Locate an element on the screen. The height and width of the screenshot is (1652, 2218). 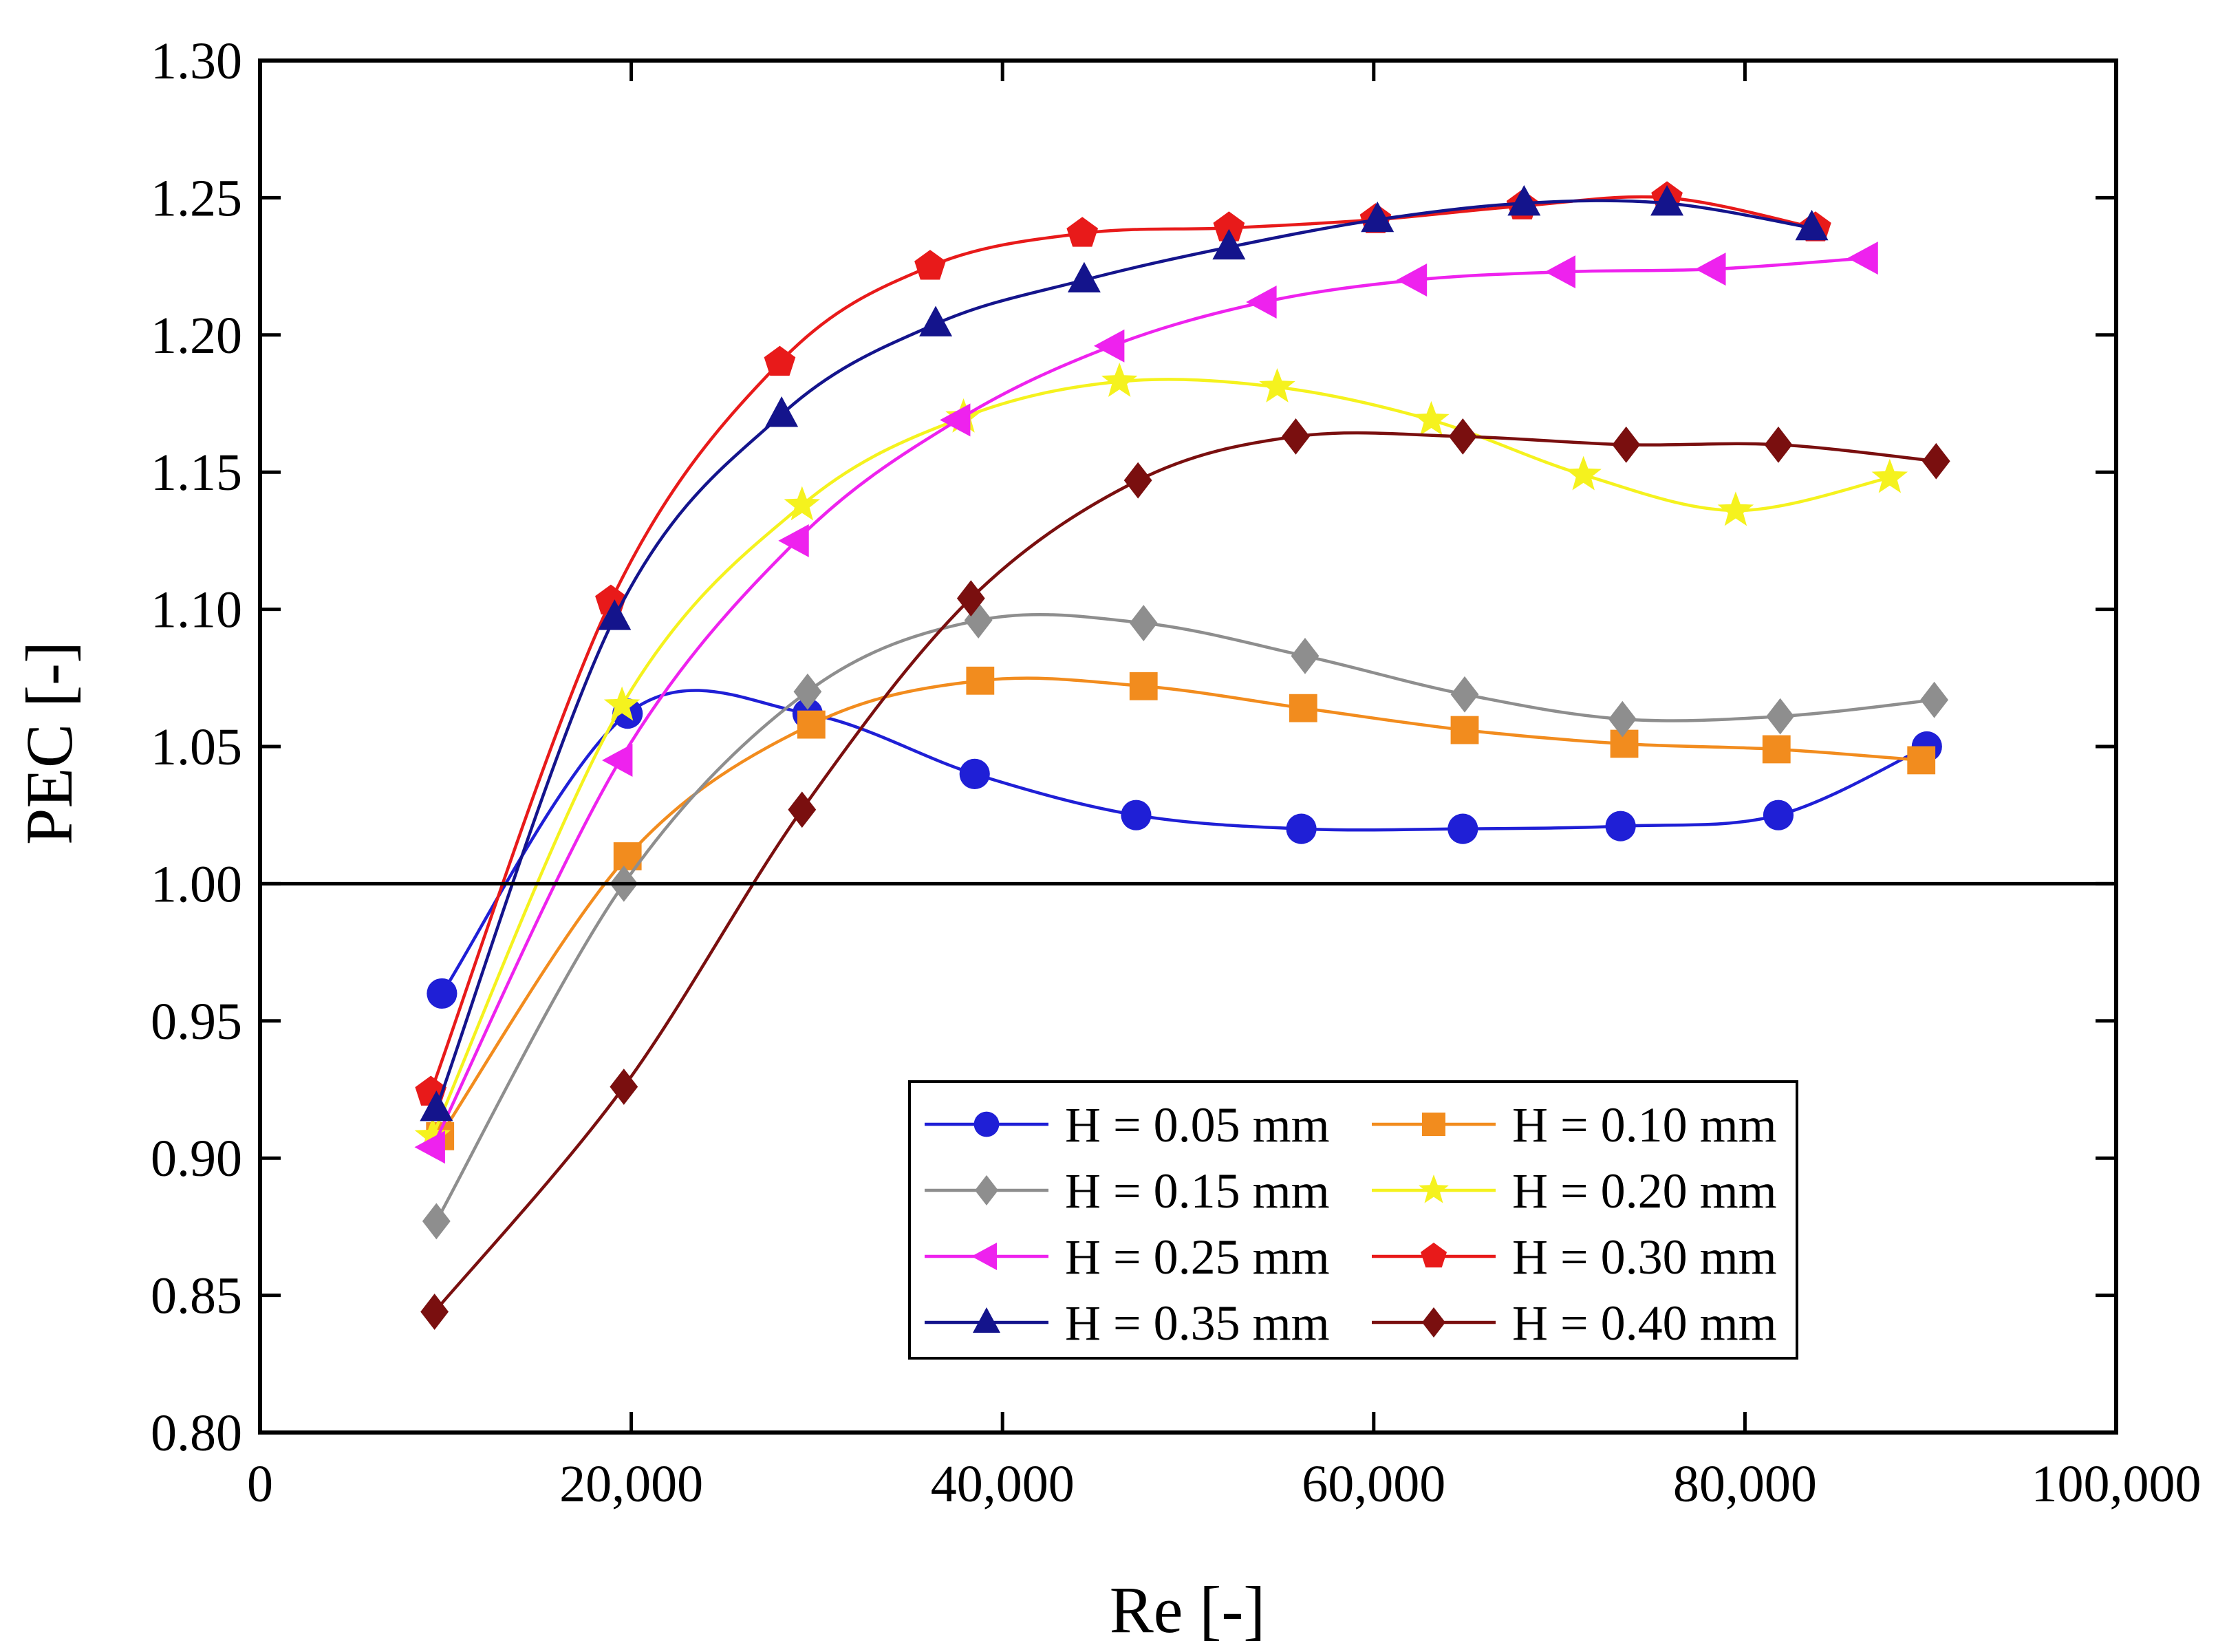
y-tick-label: 1.20 is located at coordinates (196, 336).